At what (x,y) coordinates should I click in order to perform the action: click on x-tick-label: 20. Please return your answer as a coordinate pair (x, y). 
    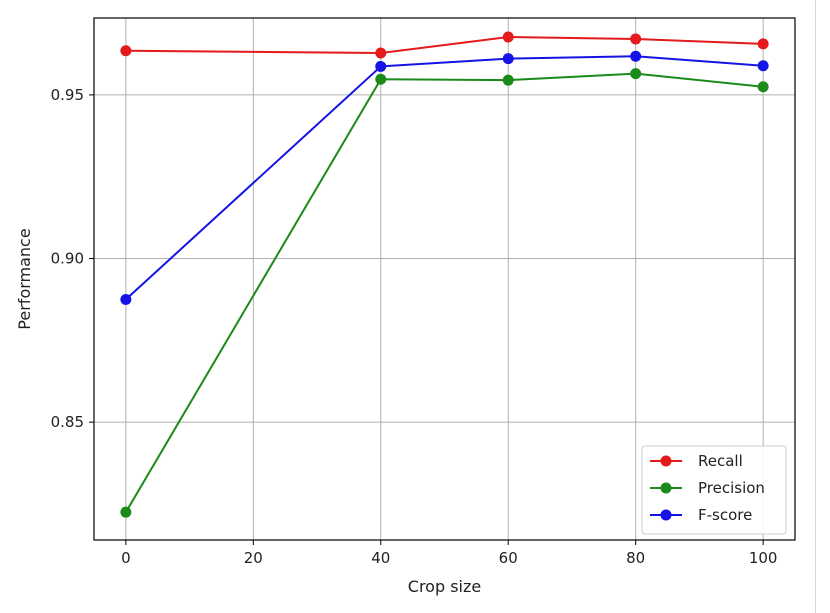
    Looking at the image, I should click on (253, 558).